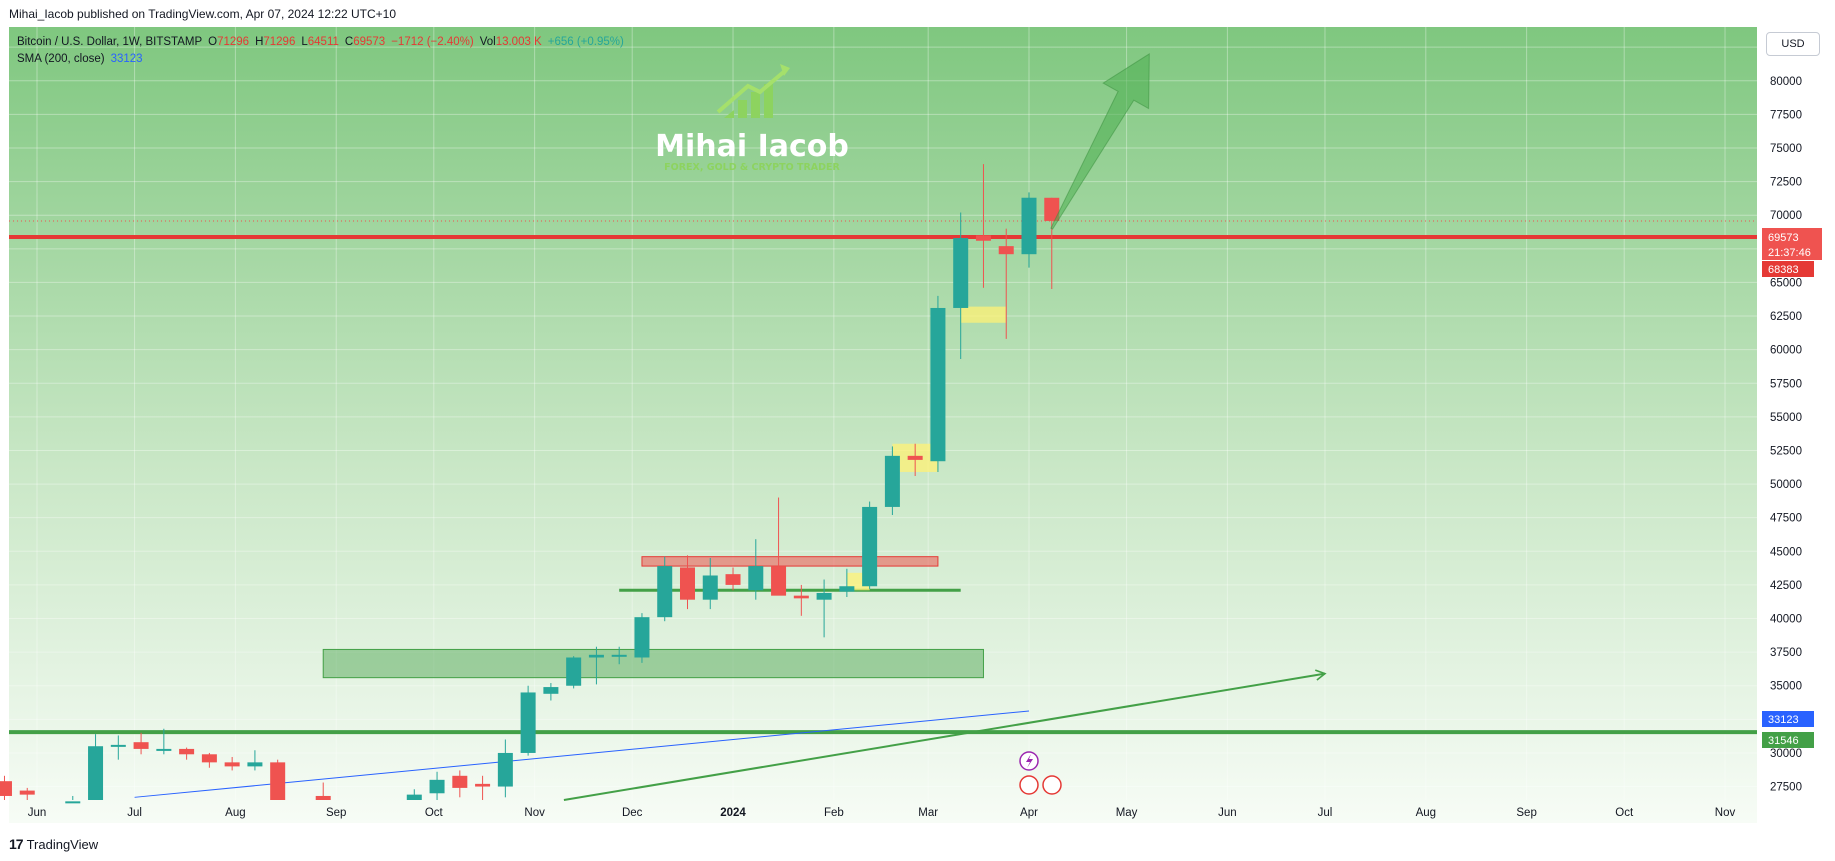 The image size is (1835, 861). What do you see at coordinates (1786, 82) in the screenshot?
I see `y-tick-label: 80000` at bounding box center [1786, 82].